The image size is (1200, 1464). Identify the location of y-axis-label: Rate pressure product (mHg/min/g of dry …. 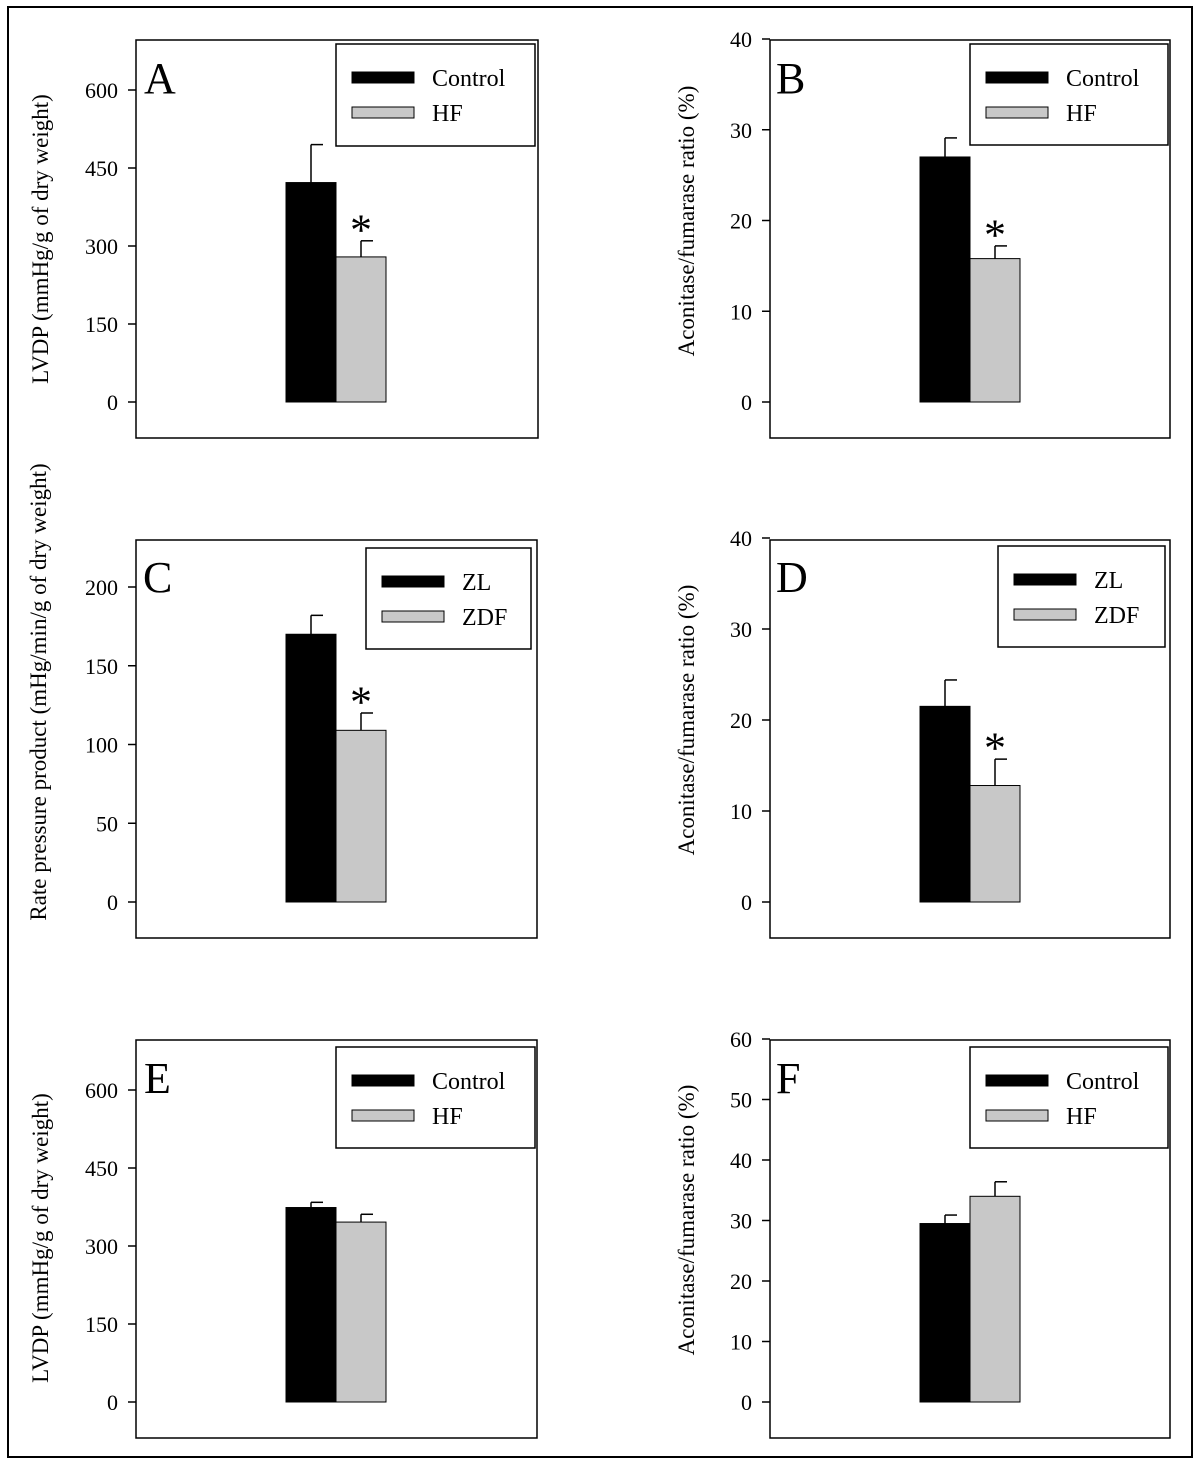
(38, 691).